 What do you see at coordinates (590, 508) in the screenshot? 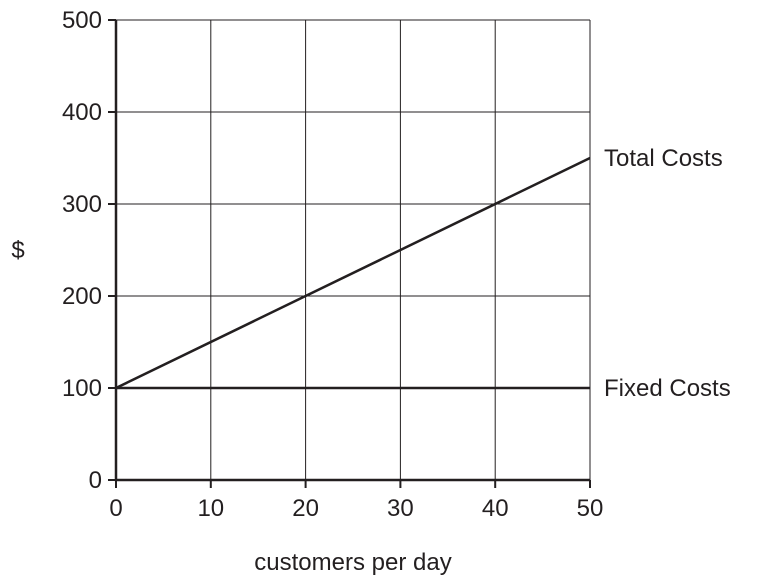
I see `x-tick-label-50: 50` at bounding box center [590, 508].